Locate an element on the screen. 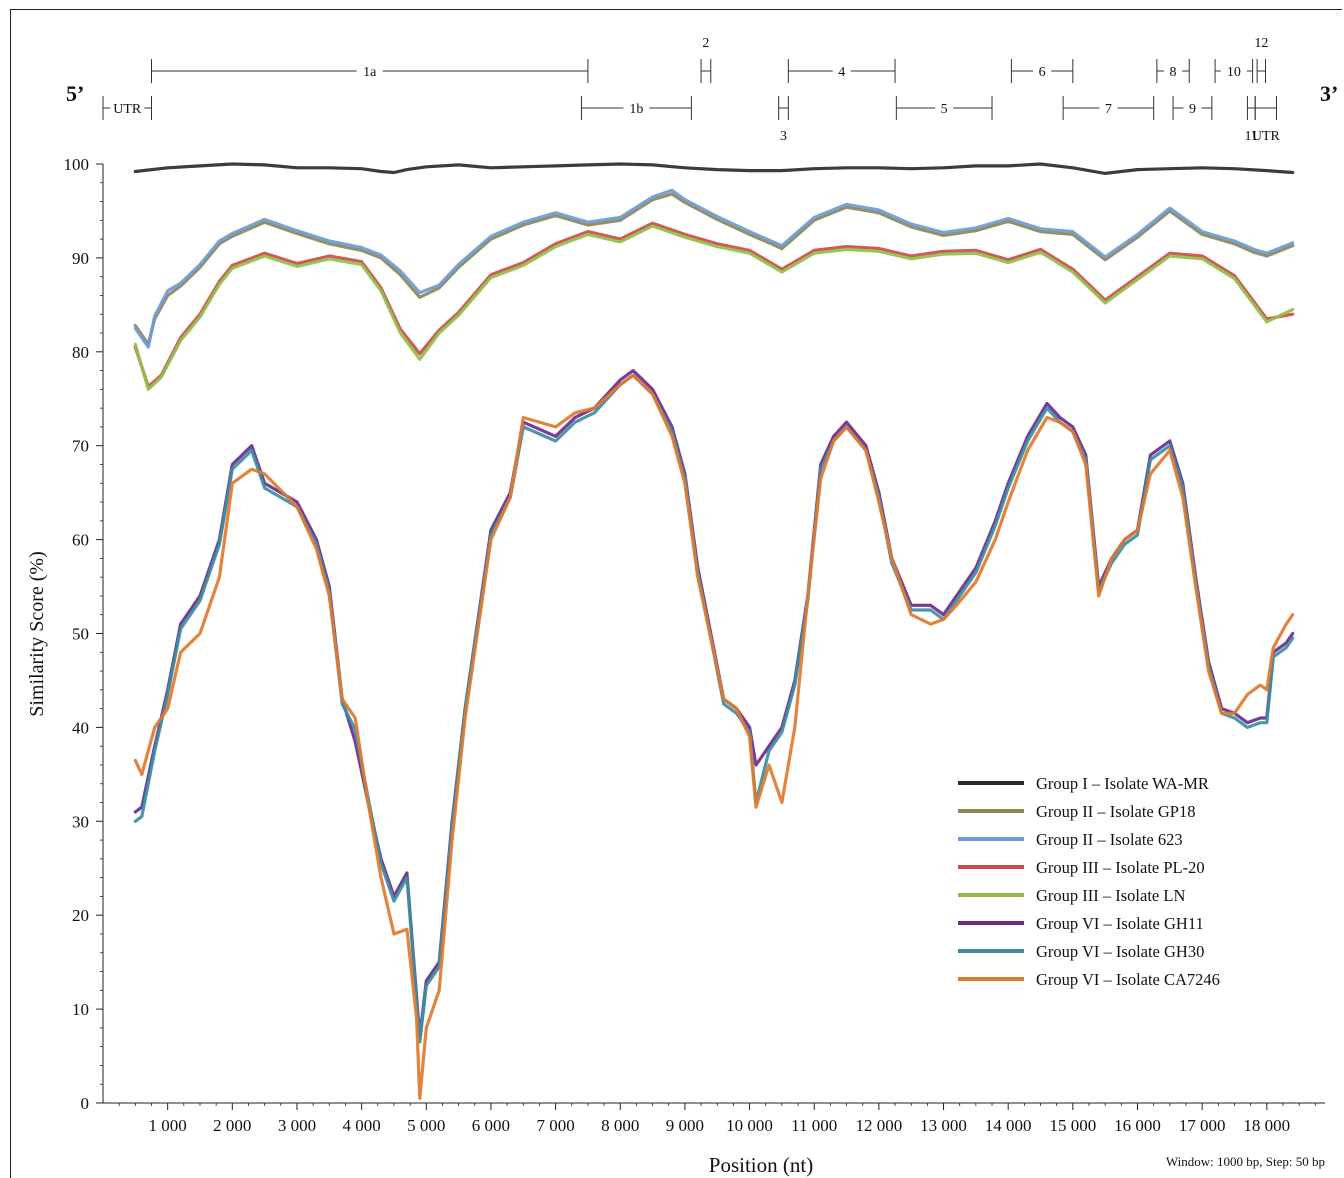  legend-label: Group II – Isolate 623 is located at coordinates (1109, 839).